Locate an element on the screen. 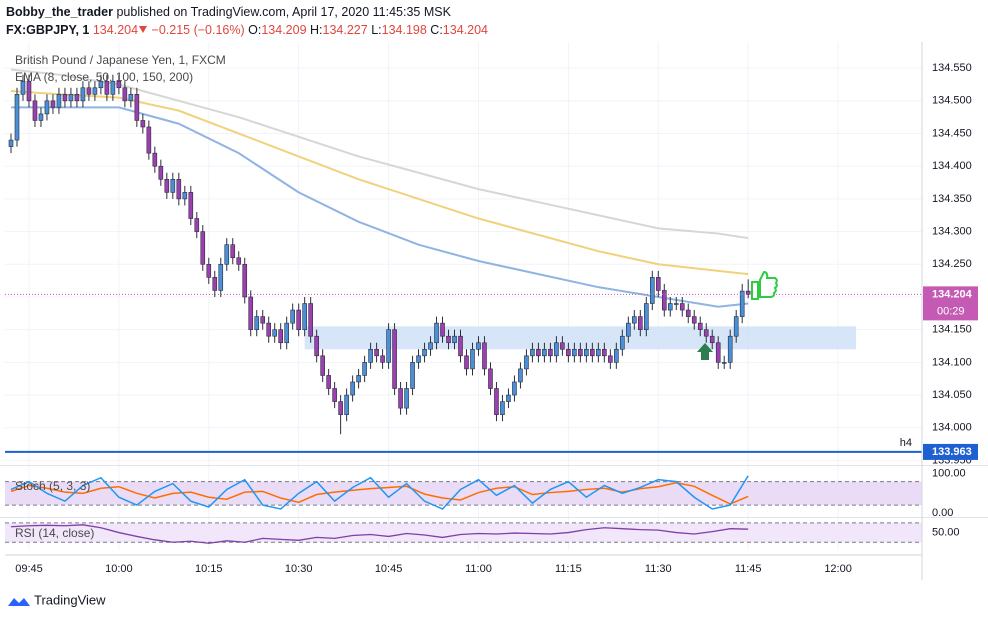  y-tick-label: 134.000 is located at coordinates (952, 428).